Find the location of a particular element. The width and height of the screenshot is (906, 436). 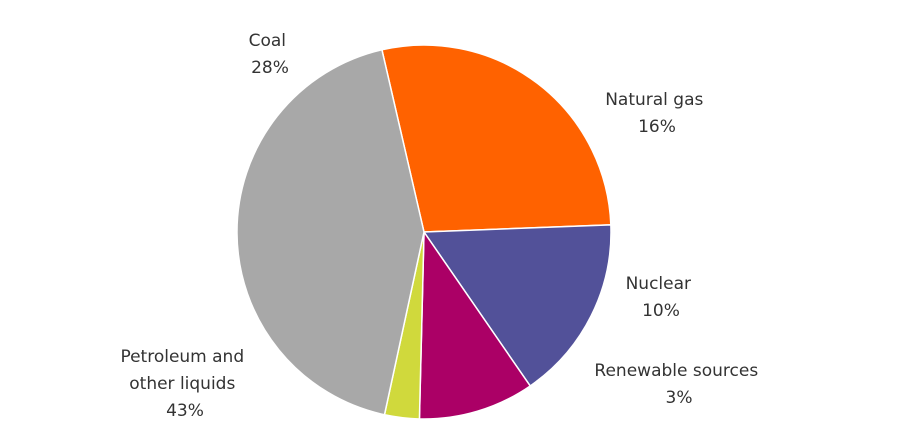

label-petroleum-line1: Petroleum and is located at coordinates (182, 357).